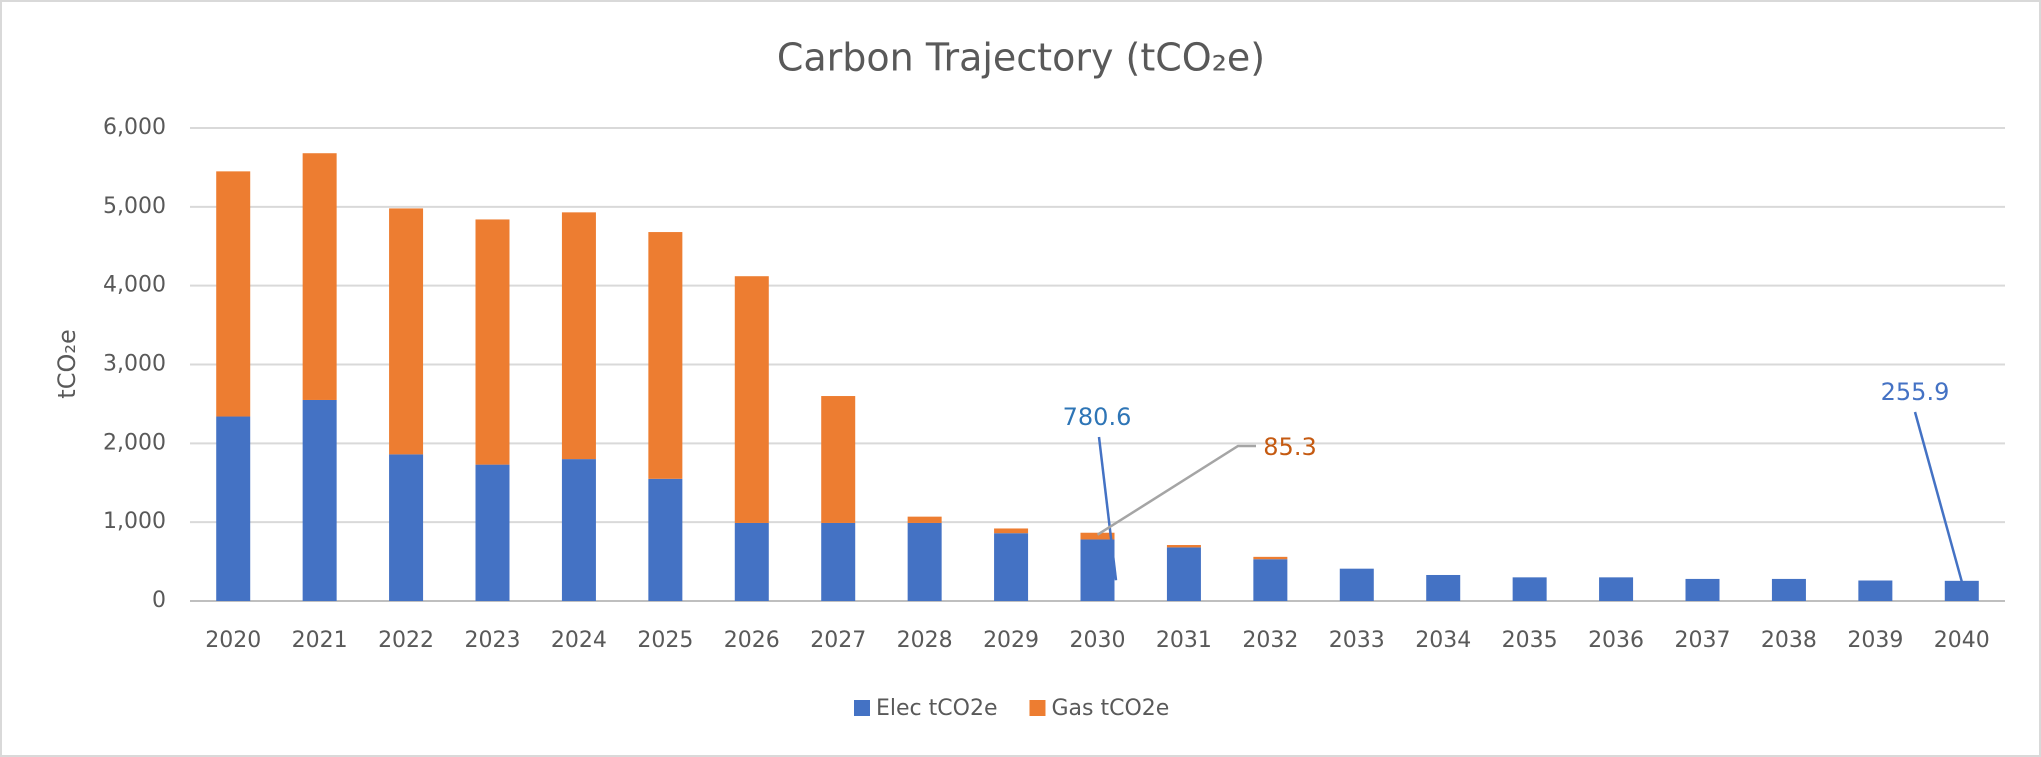 Image resolution: width=2041 pixels, height=757 pixels. Describe the element at coordinates (838, 640) in the screenshot. I see `x-tick-label: 2027` at that location.